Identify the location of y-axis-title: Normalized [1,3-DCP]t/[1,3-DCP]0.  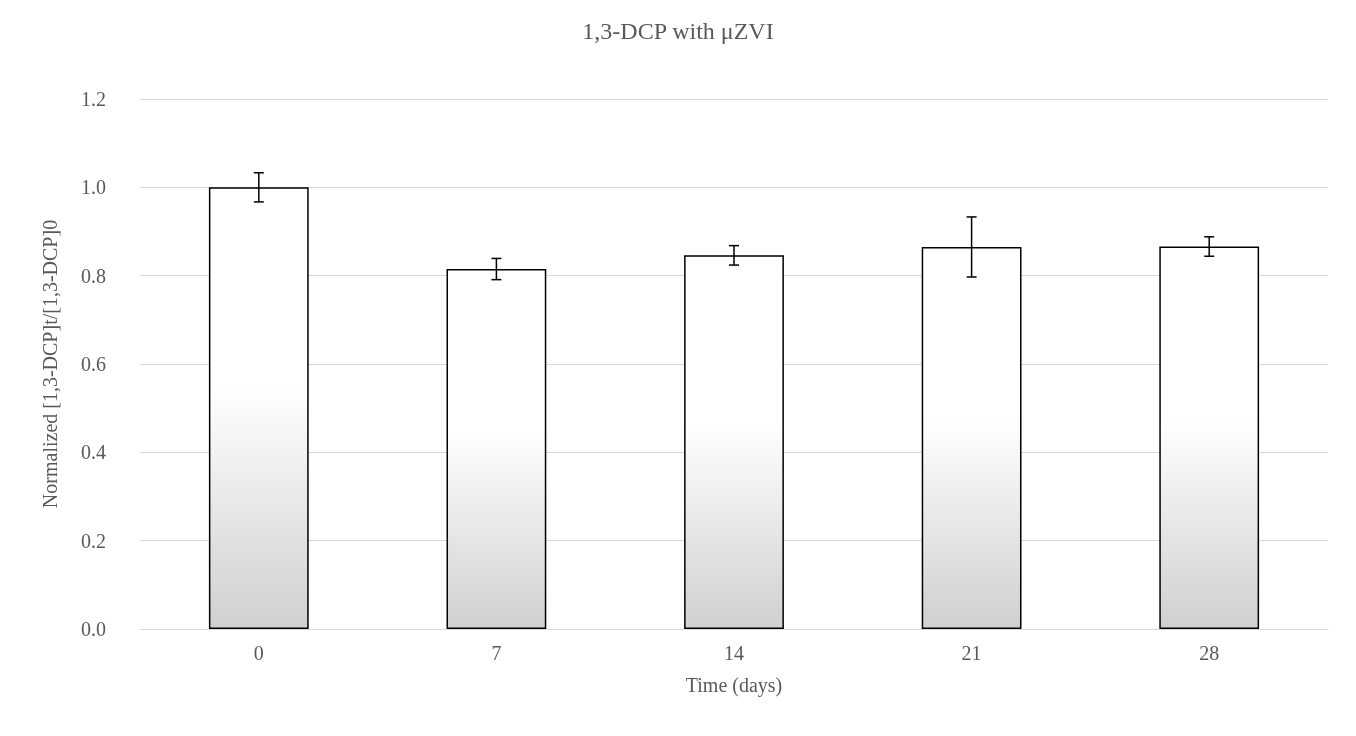
(50, 364).